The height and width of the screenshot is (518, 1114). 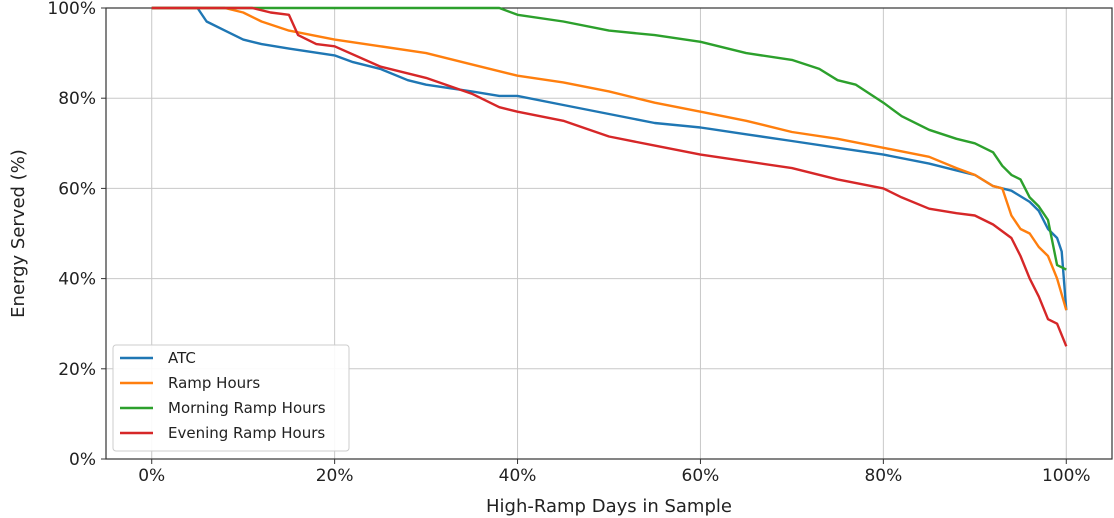 I want to click on y-tick-label: 100%, so click(x=71, y=9).